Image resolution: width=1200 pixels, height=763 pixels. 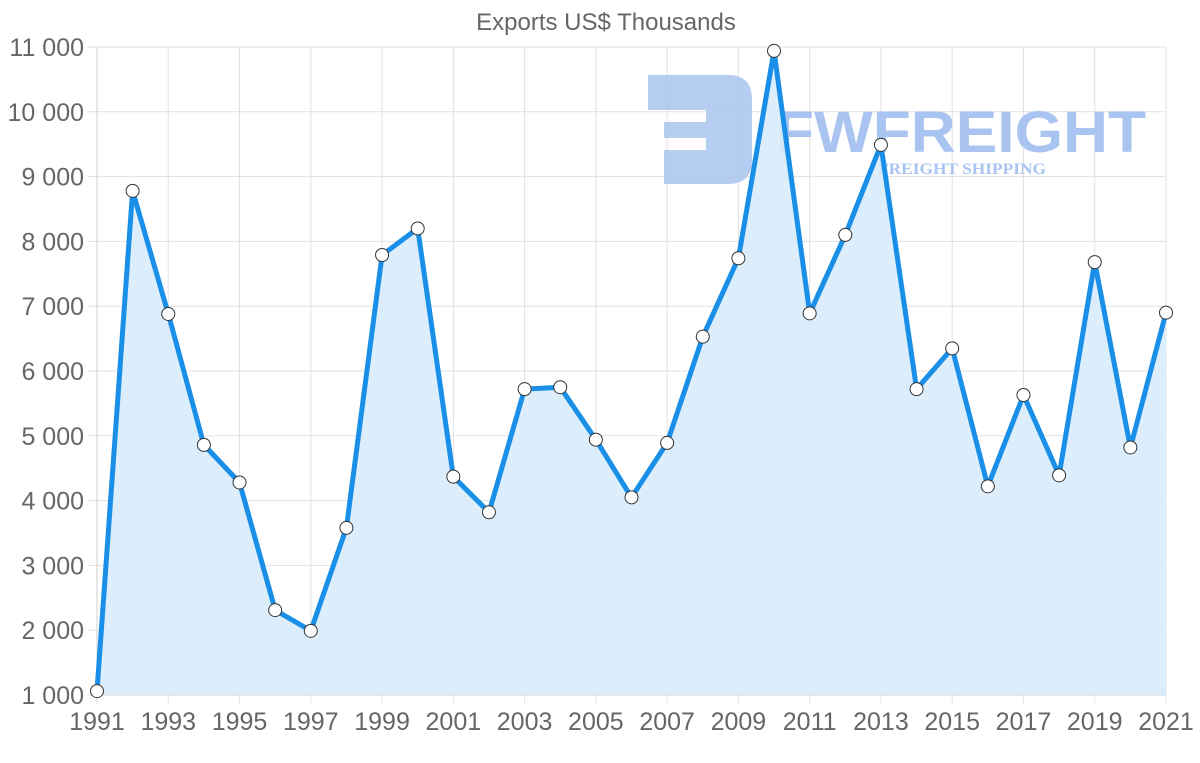 What do you see at coordinates (52, 242) in the screenshot?
I see `y-tick-label: 8 000` at bounding box center [52, 242].